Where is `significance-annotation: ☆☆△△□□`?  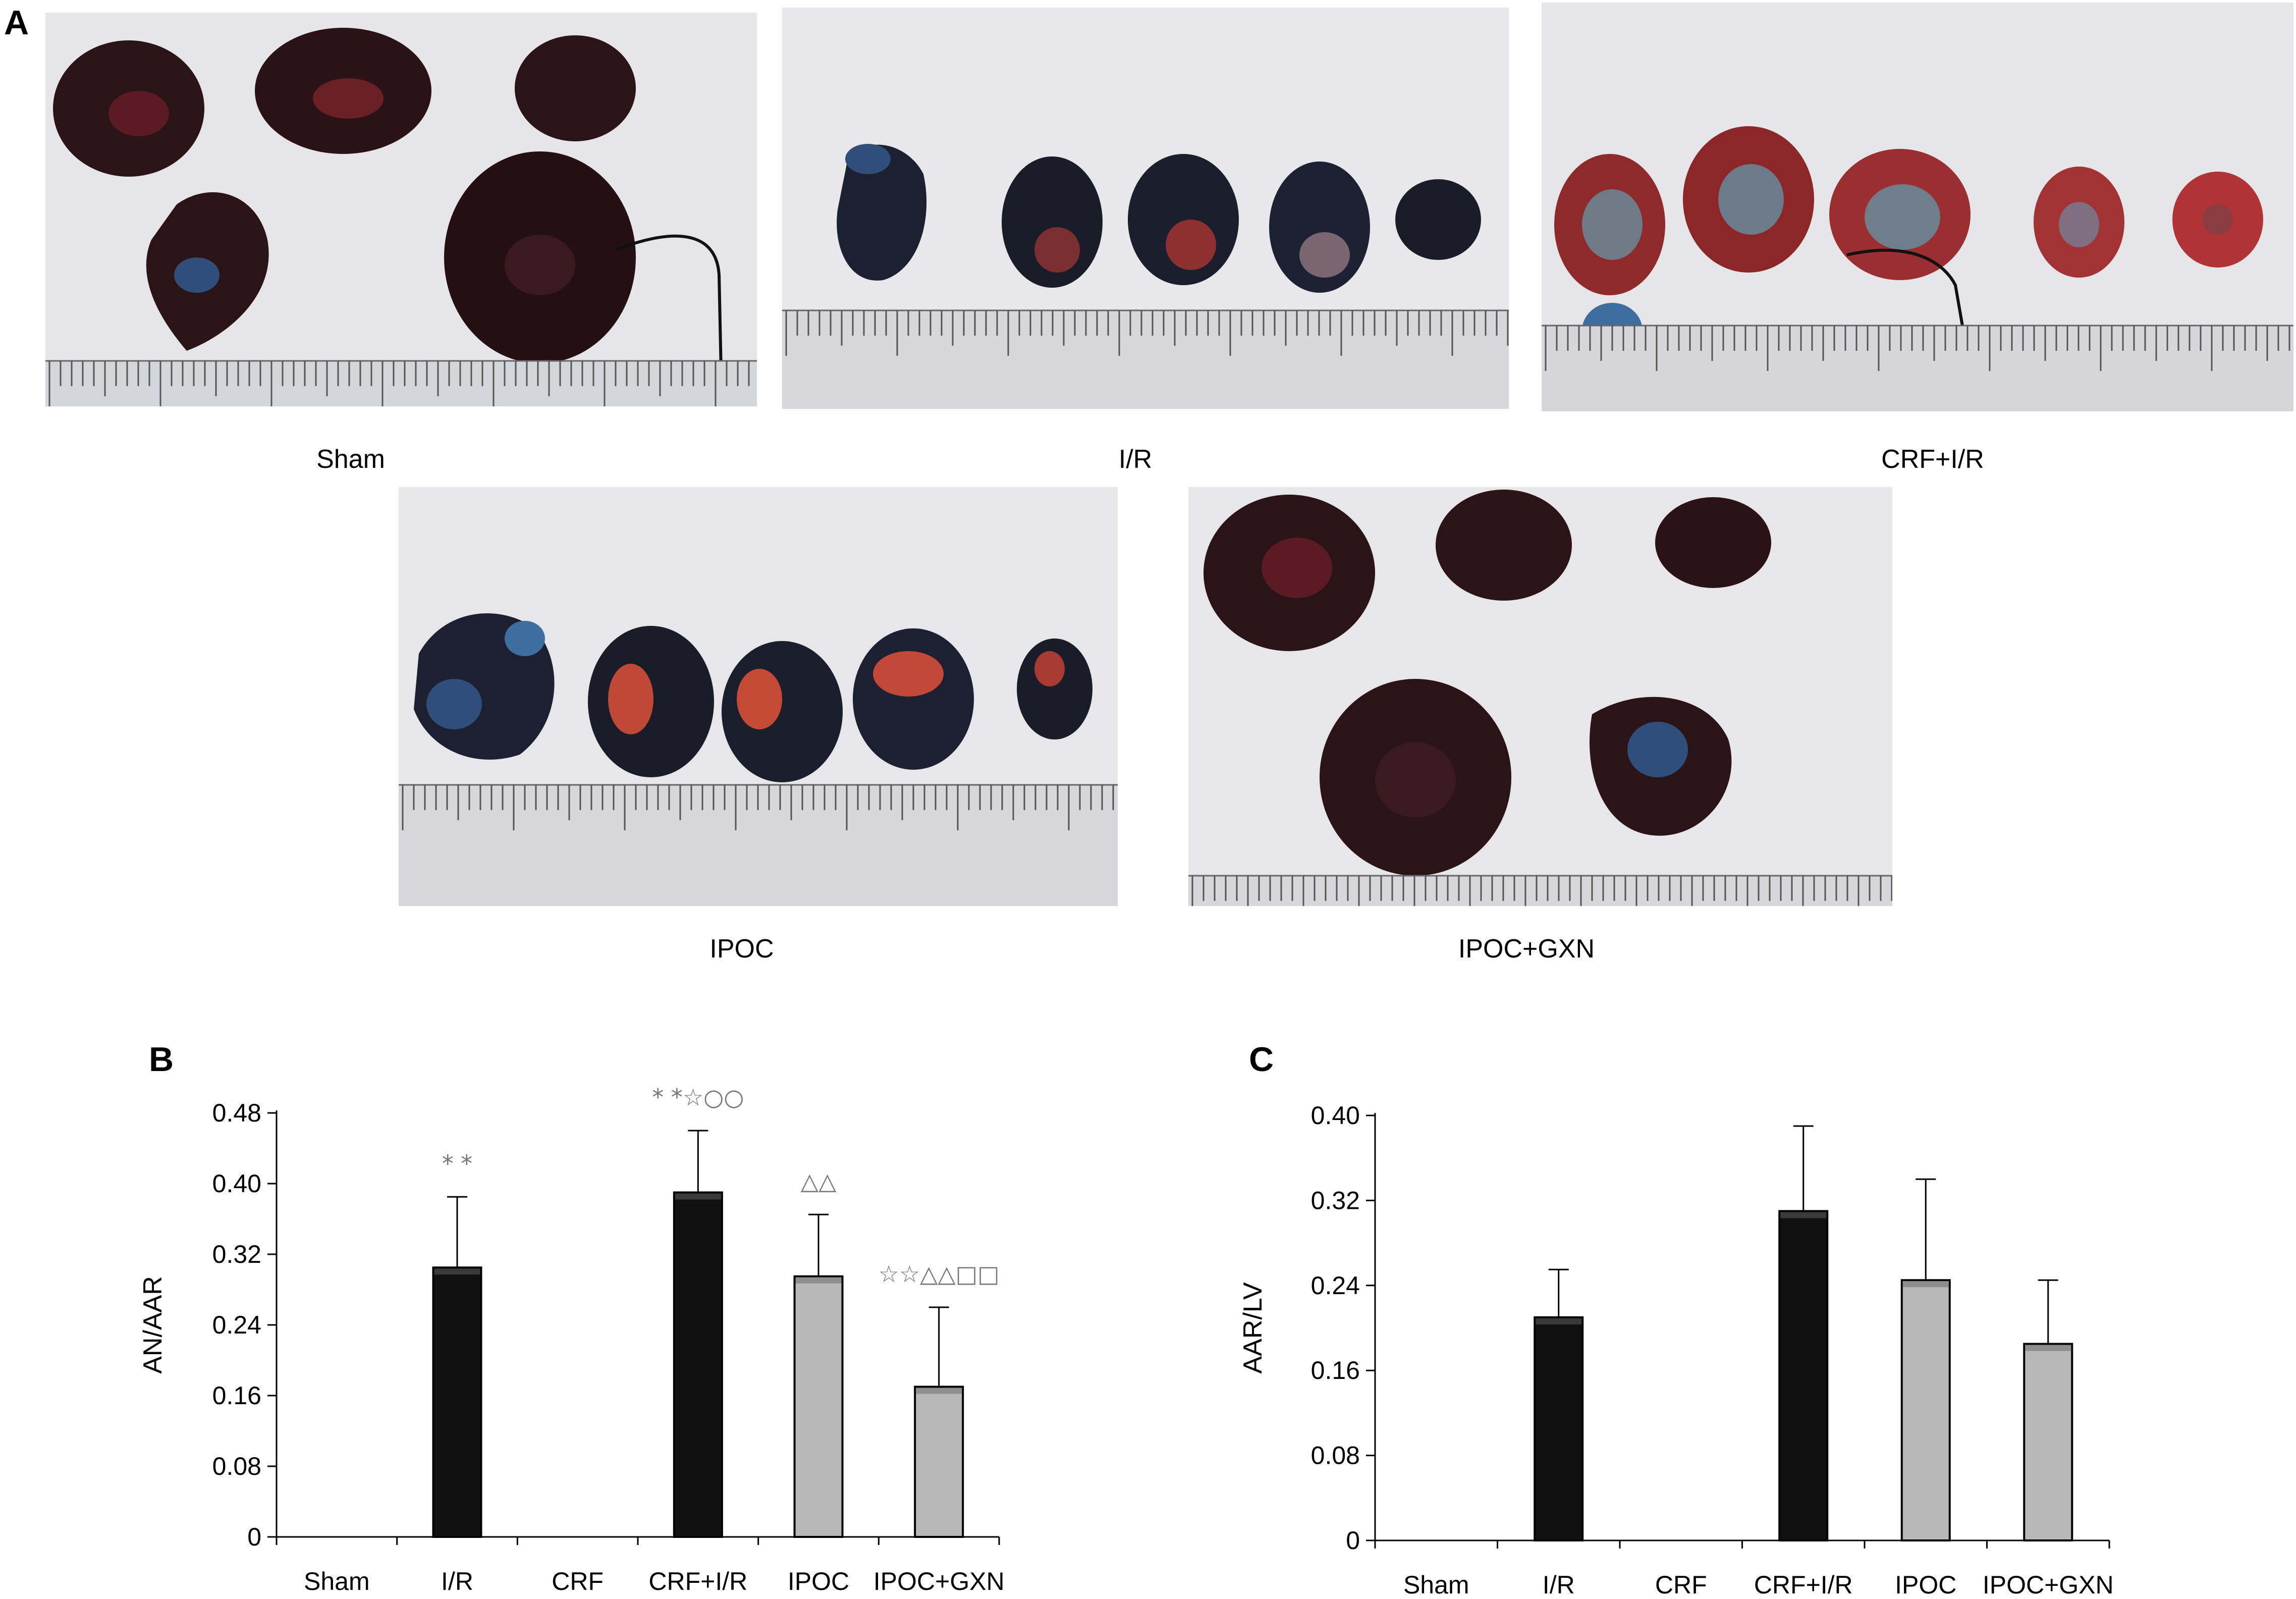 significance-annotation: ☆☆△△□□ is located at coordinates (939, 1274).